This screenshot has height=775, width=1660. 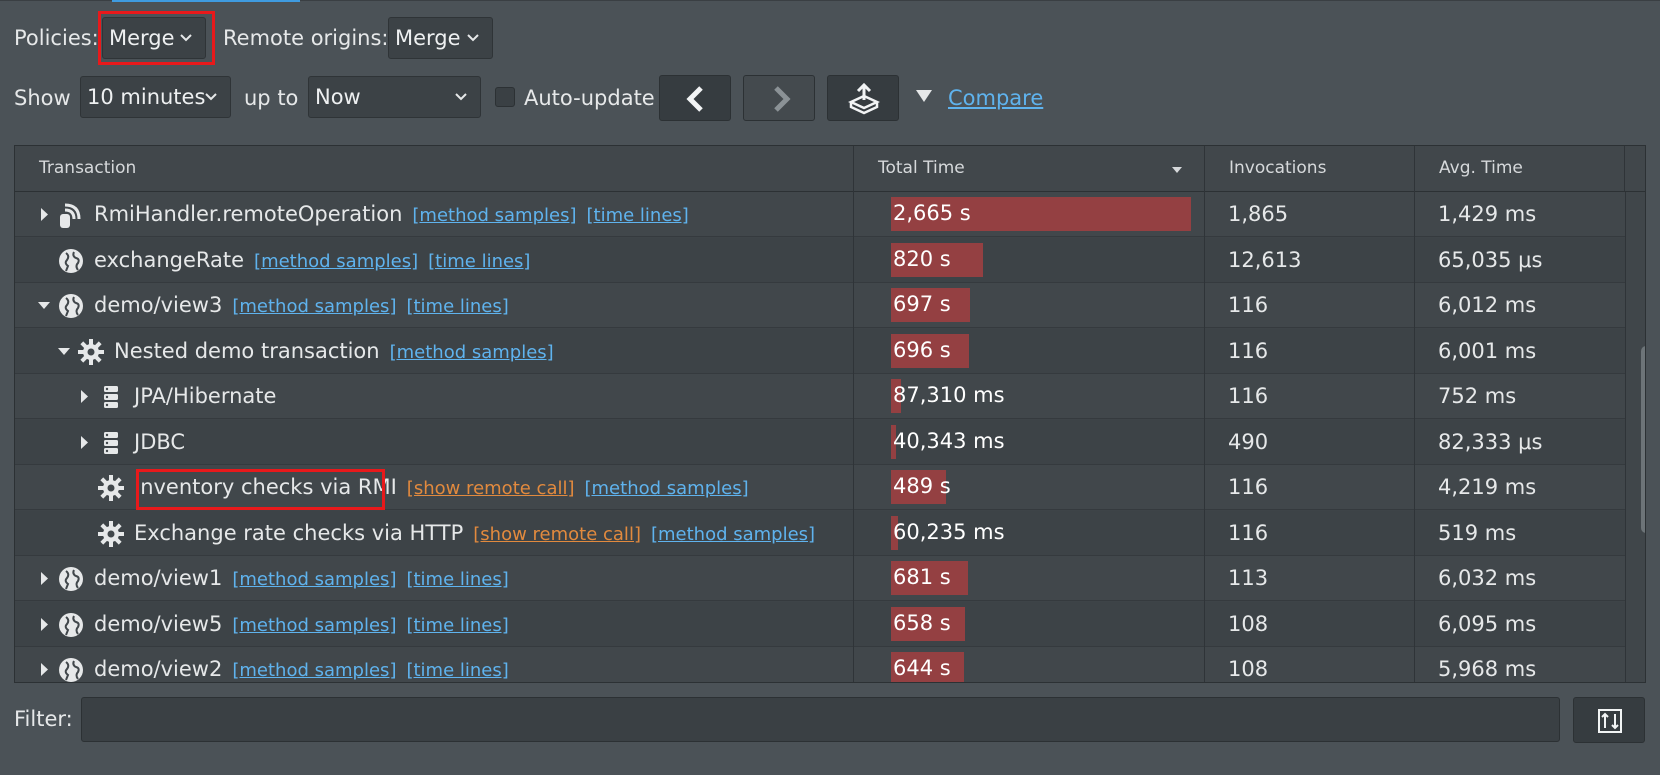 I want to click on highlight-box-policies, so click(x=156, y=38).